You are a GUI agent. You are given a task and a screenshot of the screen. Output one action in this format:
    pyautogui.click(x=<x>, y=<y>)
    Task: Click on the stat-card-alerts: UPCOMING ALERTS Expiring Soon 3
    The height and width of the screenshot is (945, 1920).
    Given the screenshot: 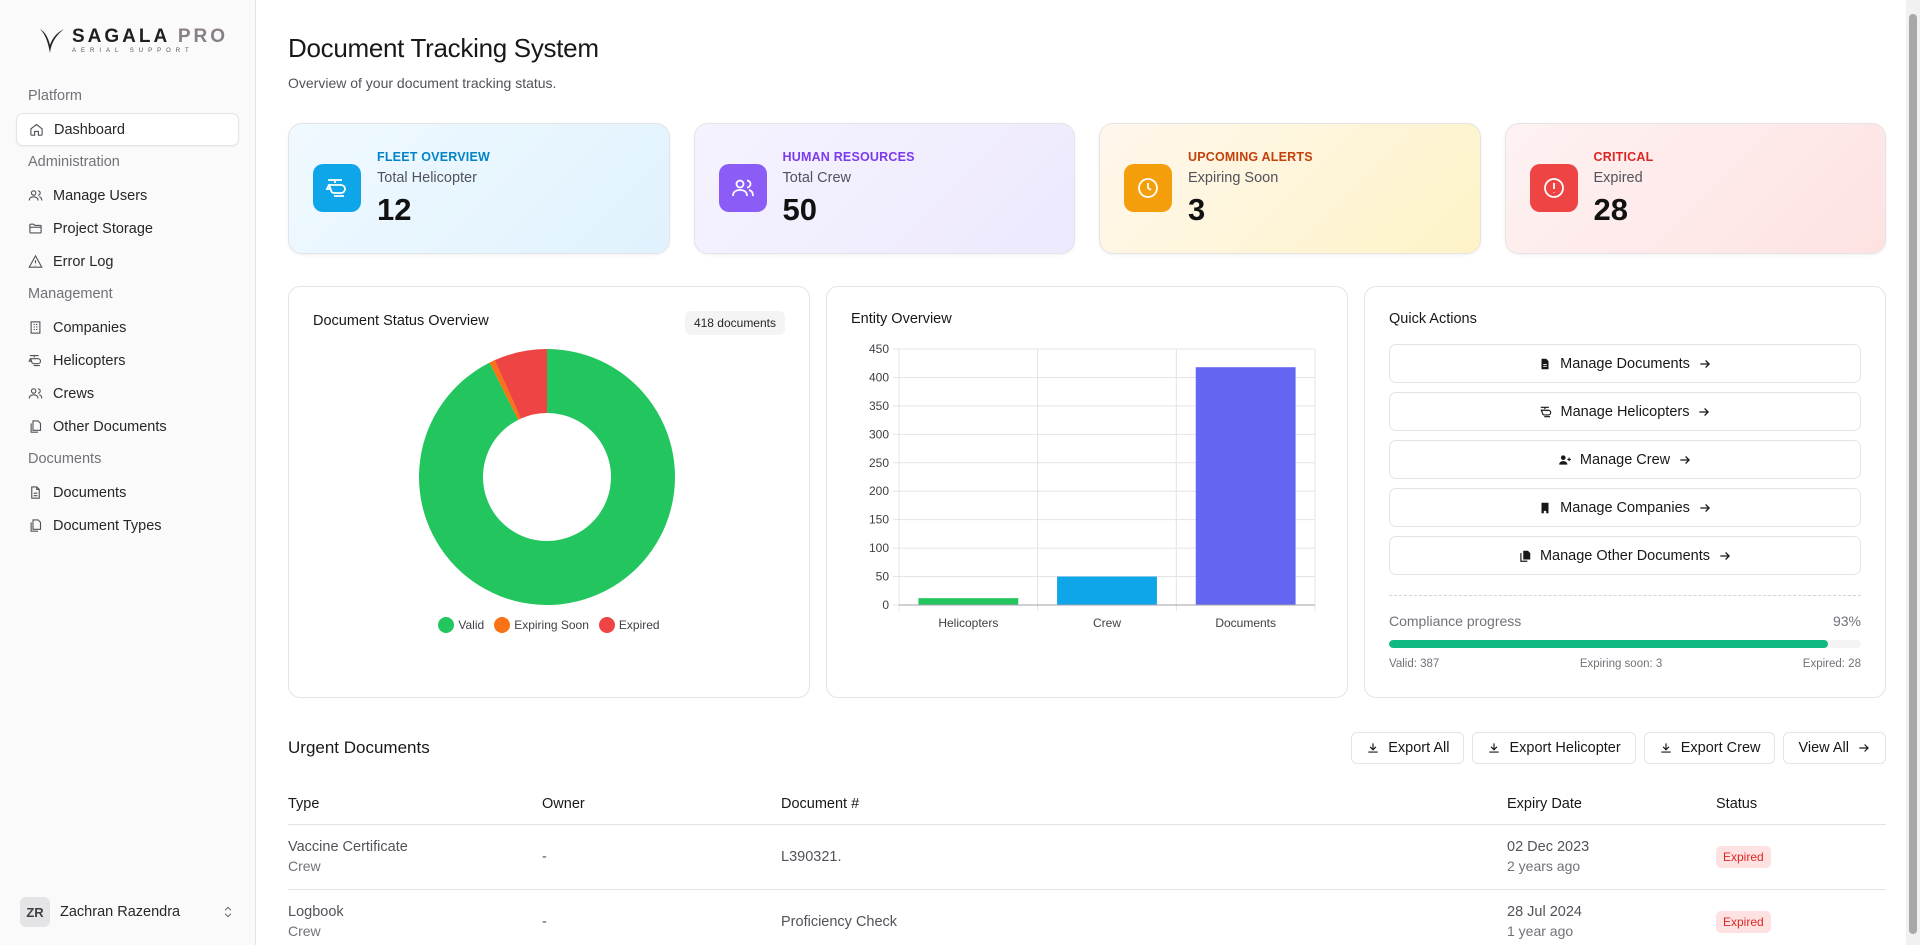 What is the action you would take?
    pyautogui.click(x=1290, y=188)
    